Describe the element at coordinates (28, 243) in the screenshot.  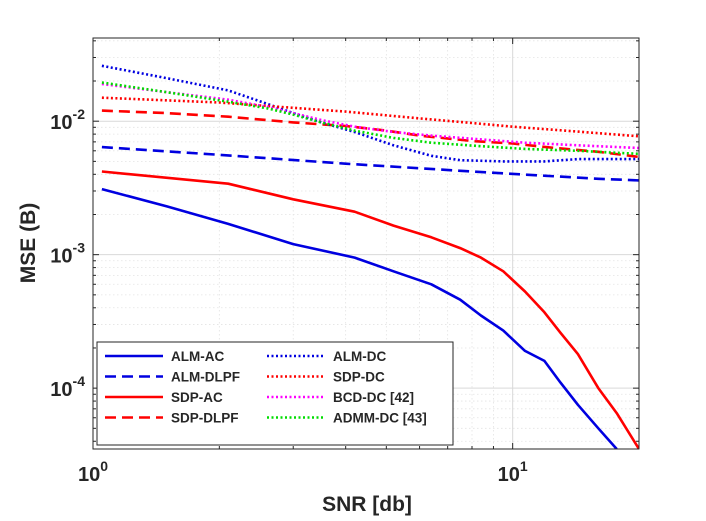
I see `y-axis-label: MSE (B)` at that location.